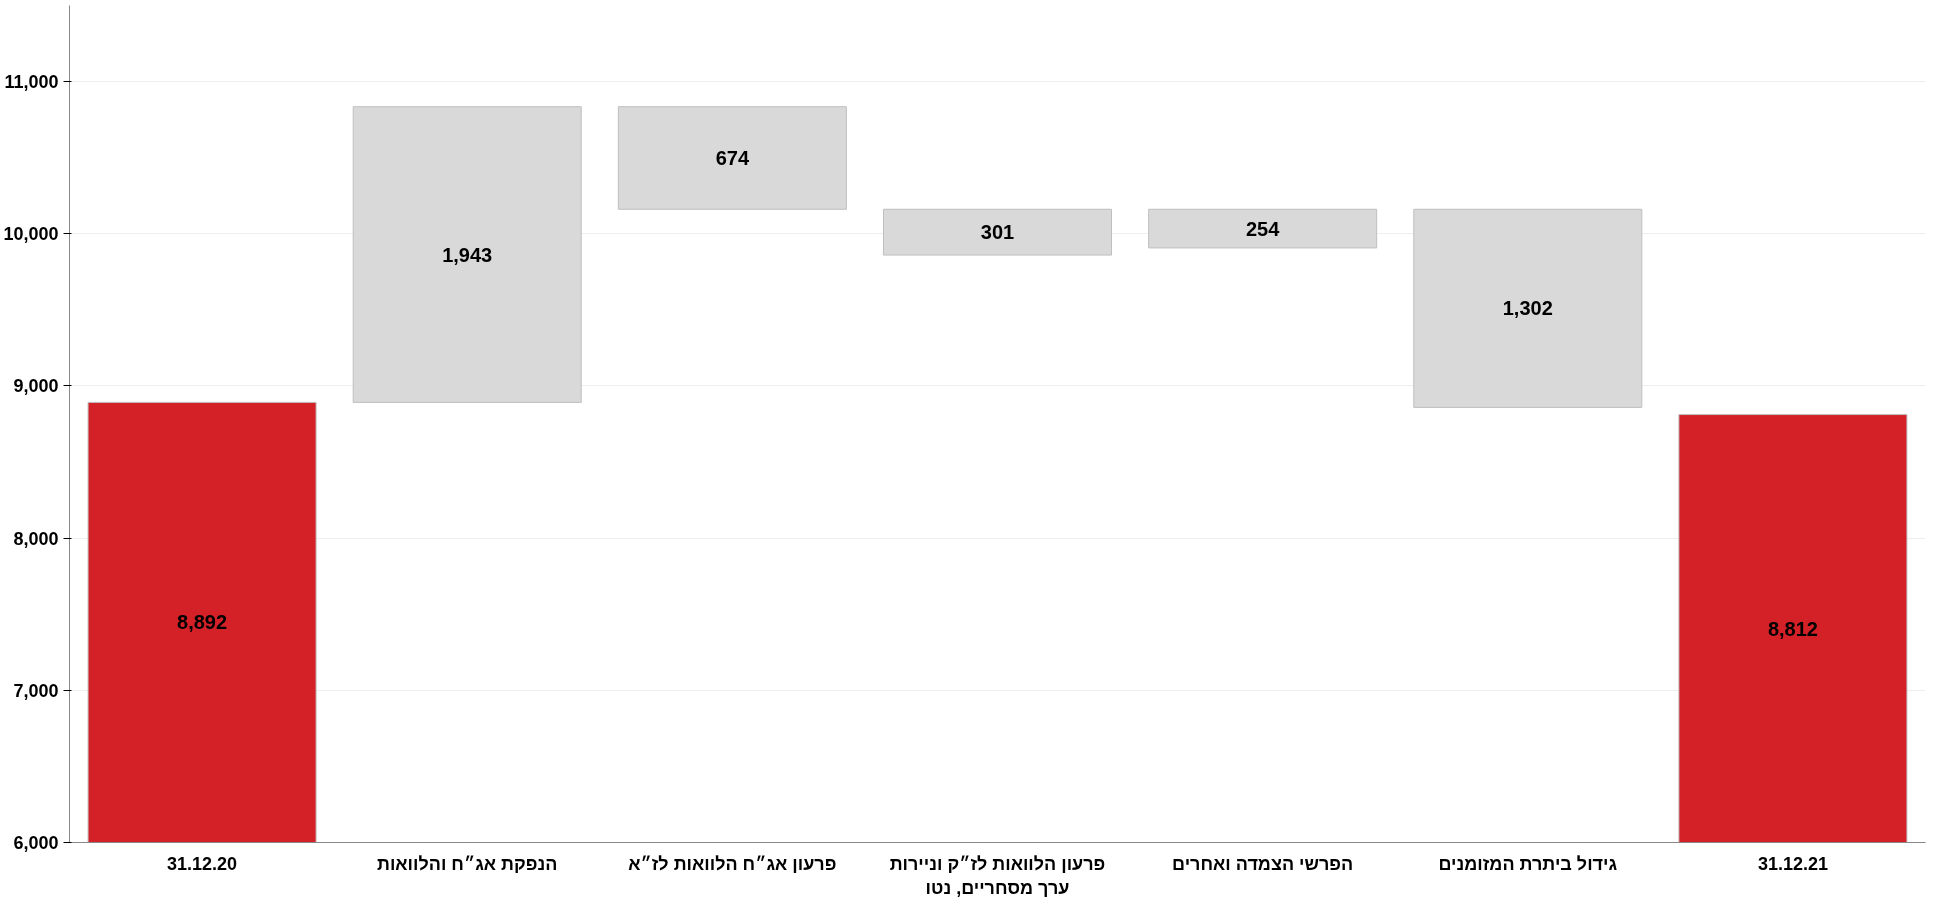 Image resolution: width=1943 pixels, height=924 pixels. I want to click on x-tick-label: הנפקת אג״ח והלוואות, so click(467, 863).